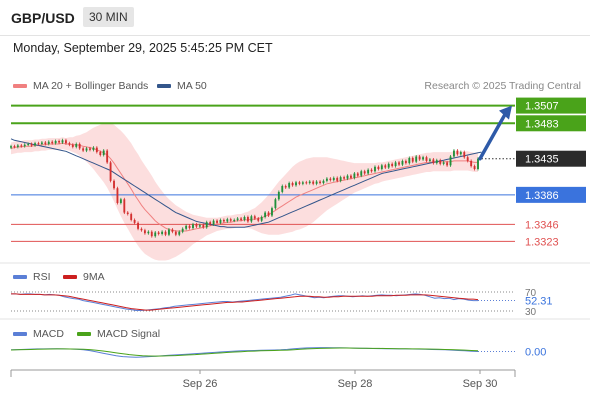 The width and height of the screenshot is (590, 400). What do you see at coordinates (192, 86) in the screenshot?
I see `legend-ma50-label: MA 50` at bounding box center [192, 86].